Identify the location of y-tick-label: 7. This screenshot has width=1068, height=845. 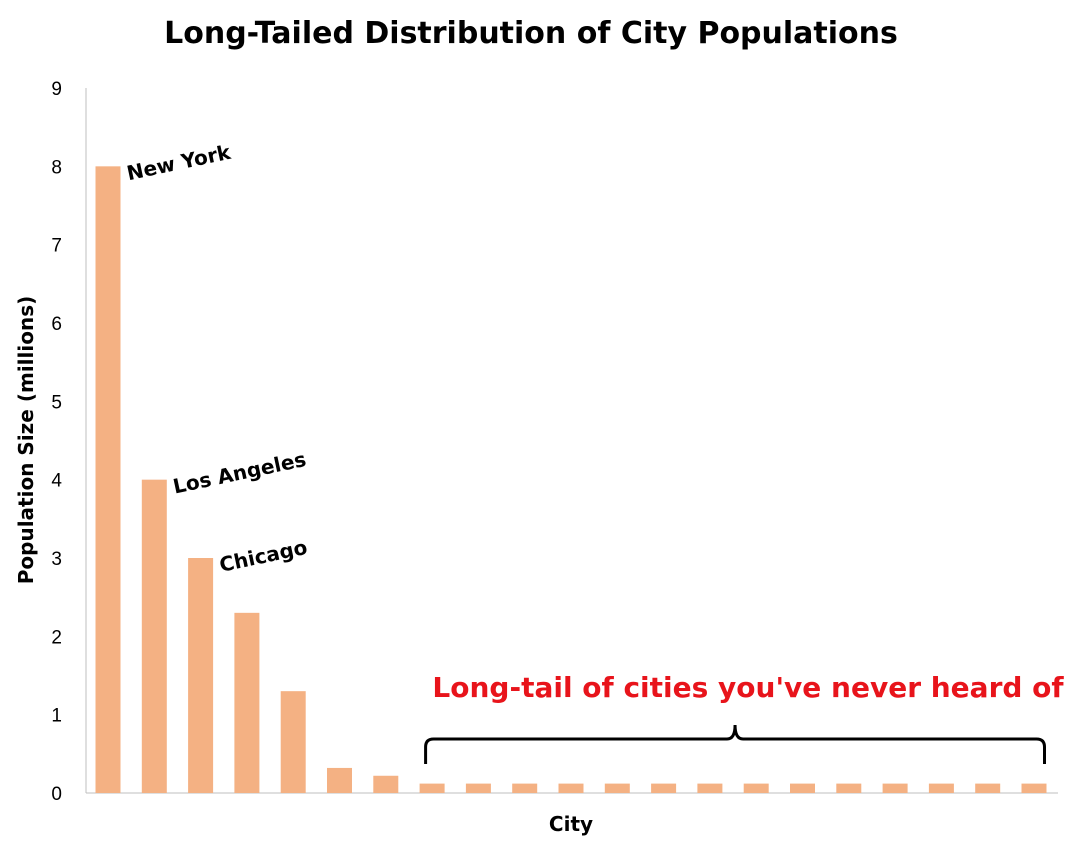
(56, 246).